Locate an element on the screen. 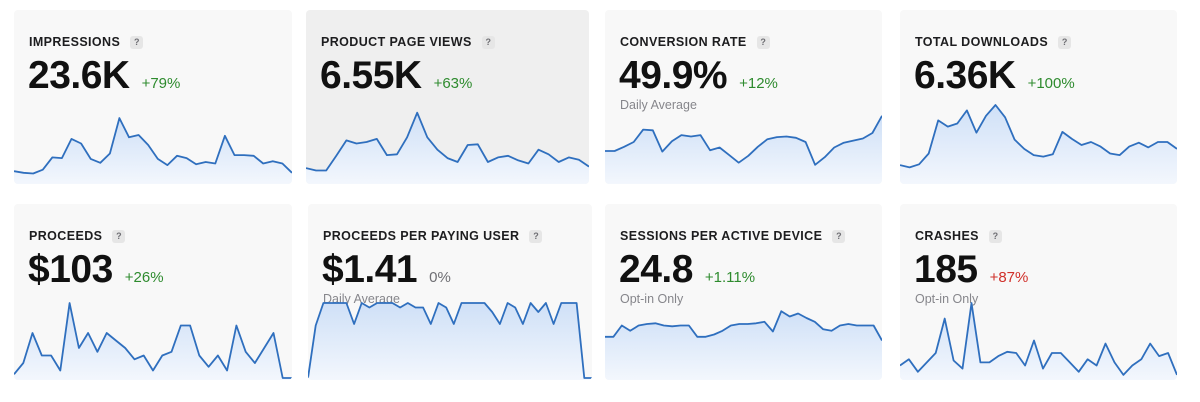 The width and height of the screenshot is (1200, 402). metric-card-proceeds: PROCEEDS? $103 +26% is located at coordinates (153, 292).